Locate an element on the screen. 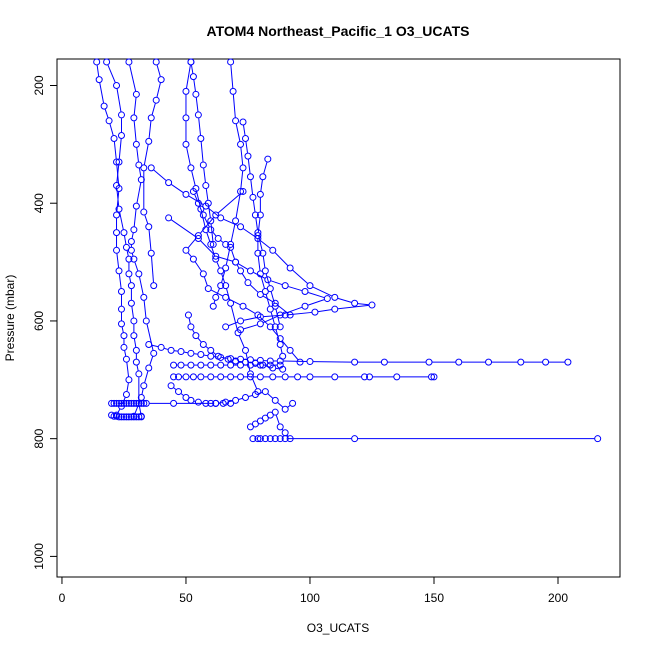 The width and height of the screenshot is (650, 650). y-tick-label: 800 is located at coordinates (39, 438).